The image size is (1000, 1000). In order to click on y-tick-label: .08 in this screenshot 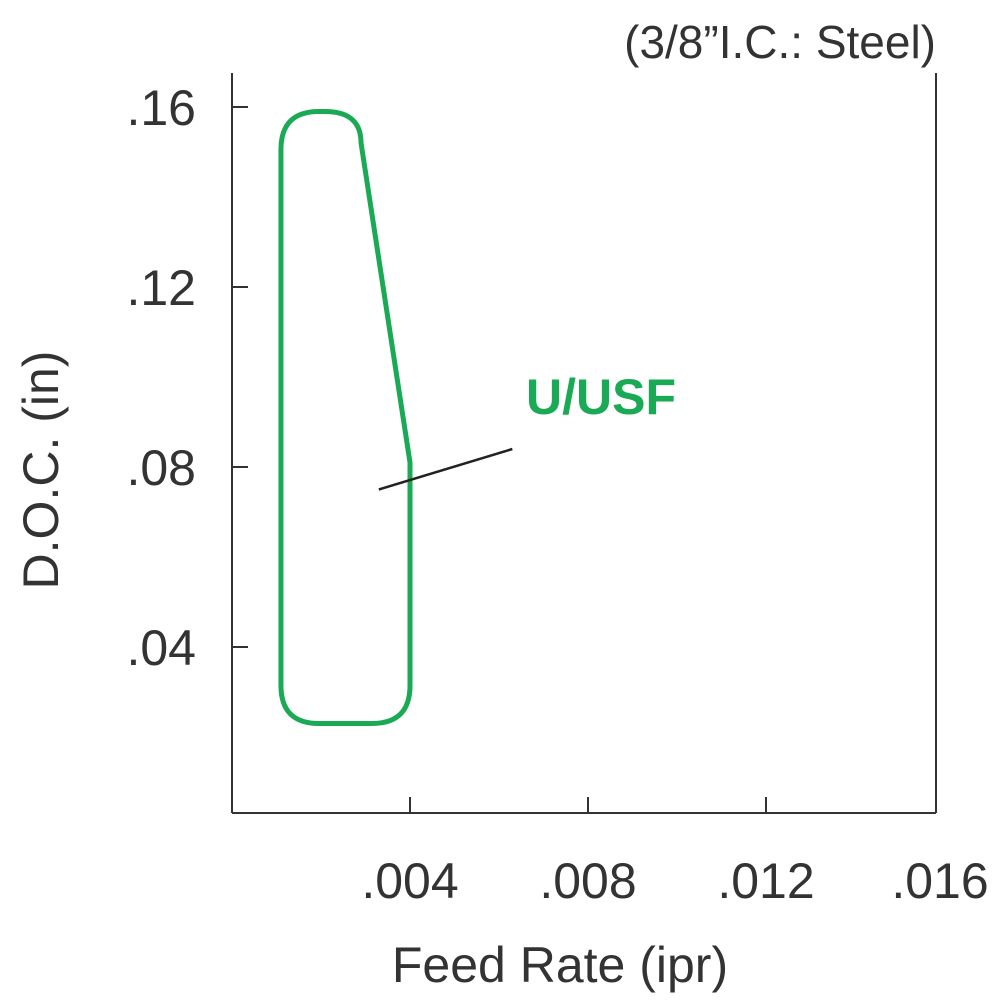, I will do `click(161, 468)`.